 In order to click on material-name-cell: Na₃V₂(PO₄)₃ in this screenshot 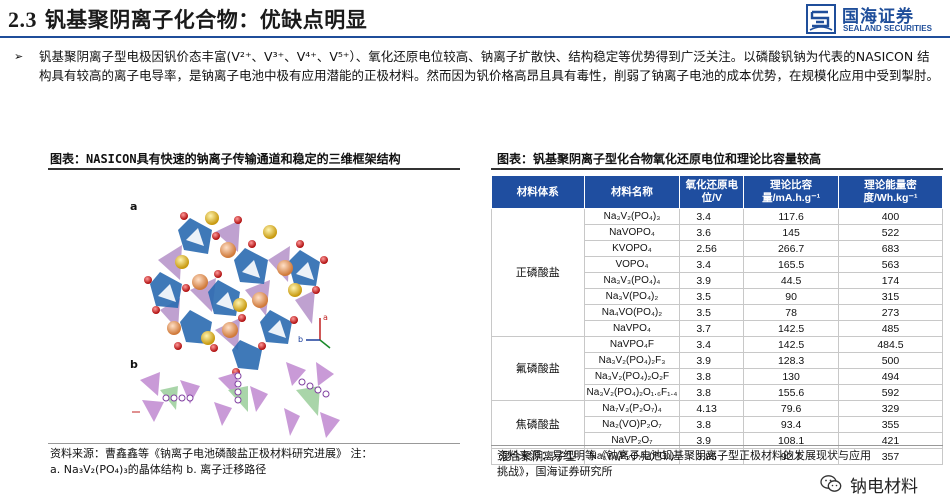, I will do `click(632, 216)`.